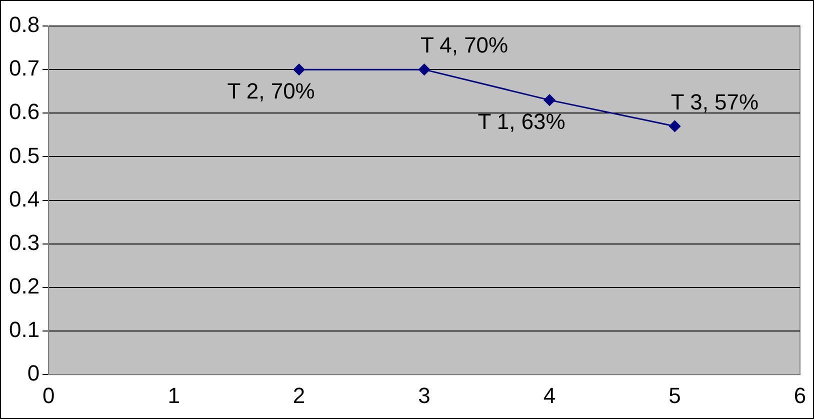 This screenshot has width=814, height=419. Describe the element at coordinates (174, 395) in the screenshot. I see `x-tick-label: 1` at that location.